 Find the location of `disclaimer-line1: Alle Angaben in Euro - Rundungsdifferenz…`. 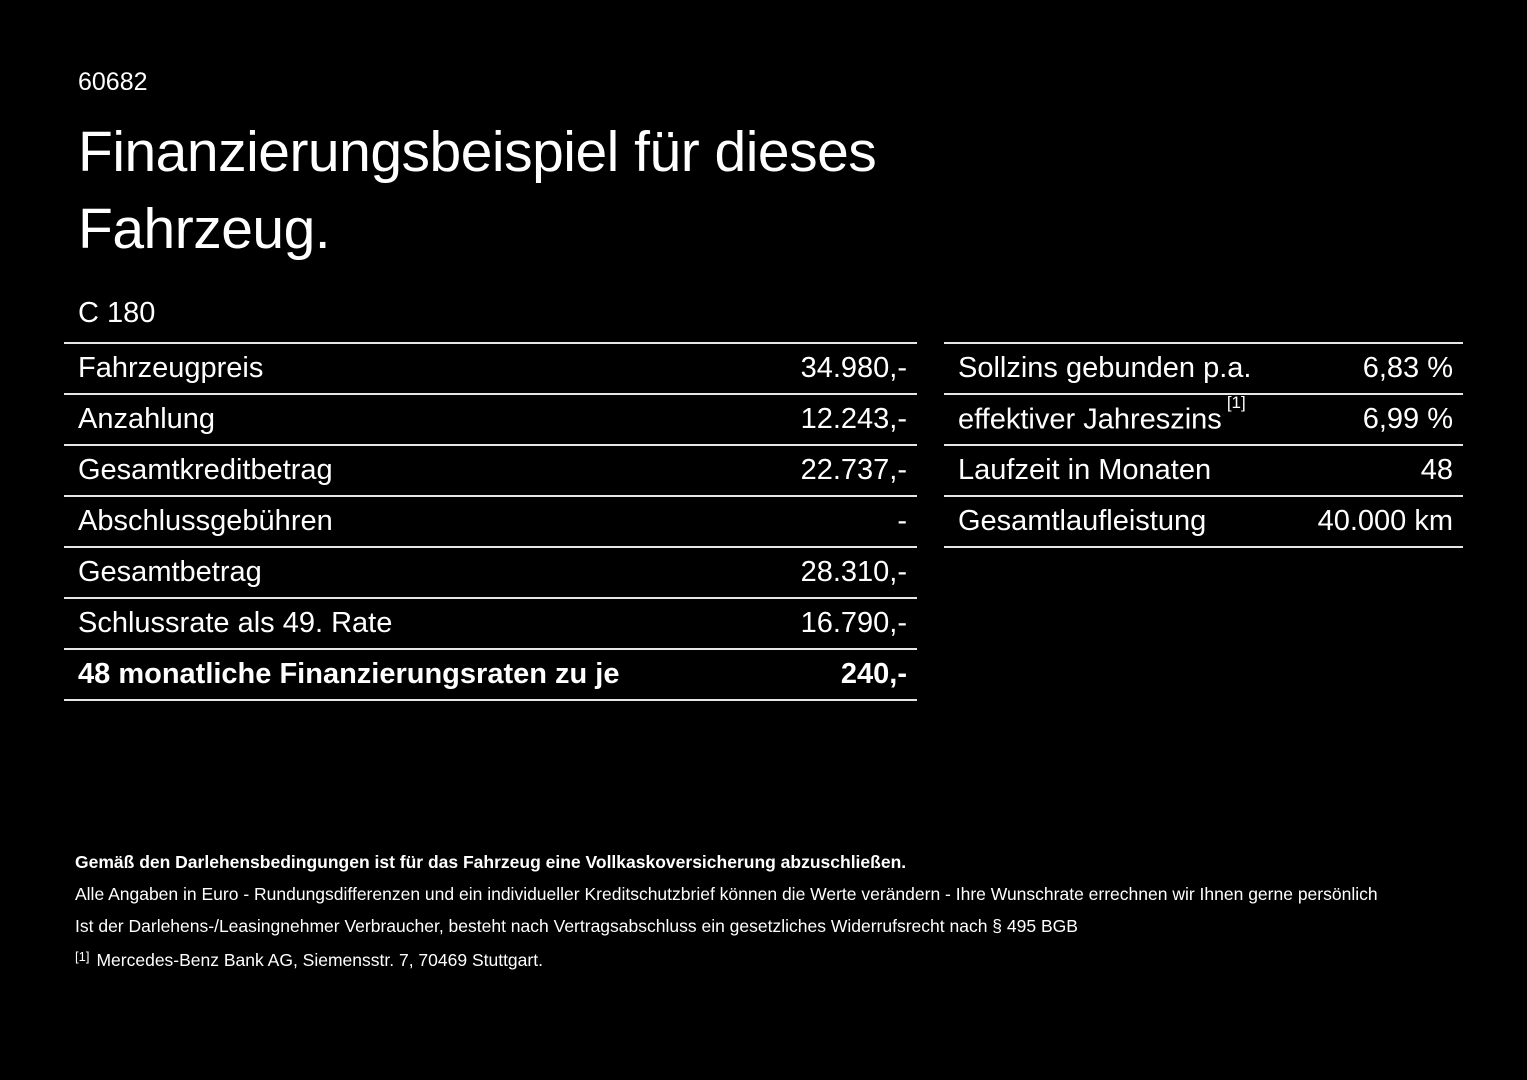

disclaimer-line1: Alle Angaben in Euro - Rundungsdifferenz… is located at coordinates (726, 894).